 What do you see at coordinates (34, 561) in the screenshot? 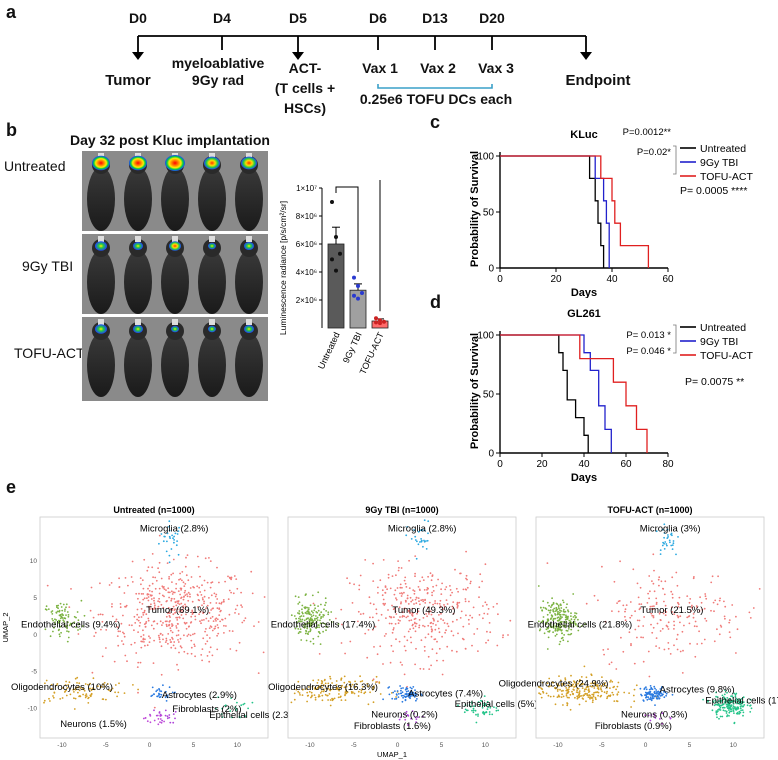
I see `umap-ytick-label: 10` at bounding box center [34, 561].